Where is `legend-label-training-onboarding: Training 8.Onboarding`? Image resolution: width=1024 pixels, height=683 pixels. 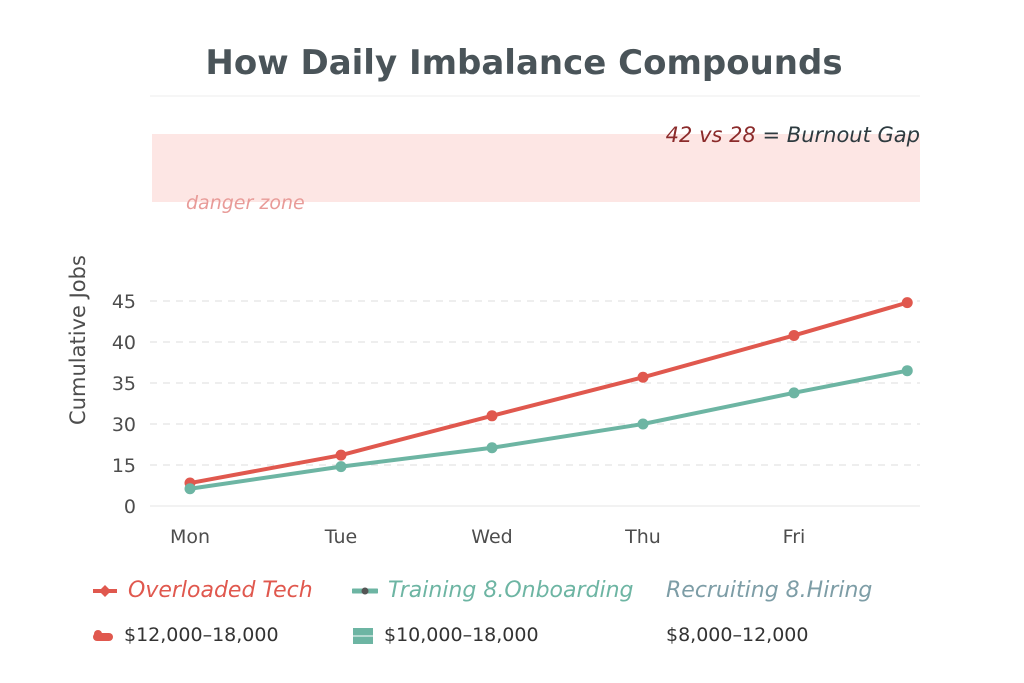
legend-label-training-onboarding: Training 8.Onboarding is located at coordinates (511, 590).